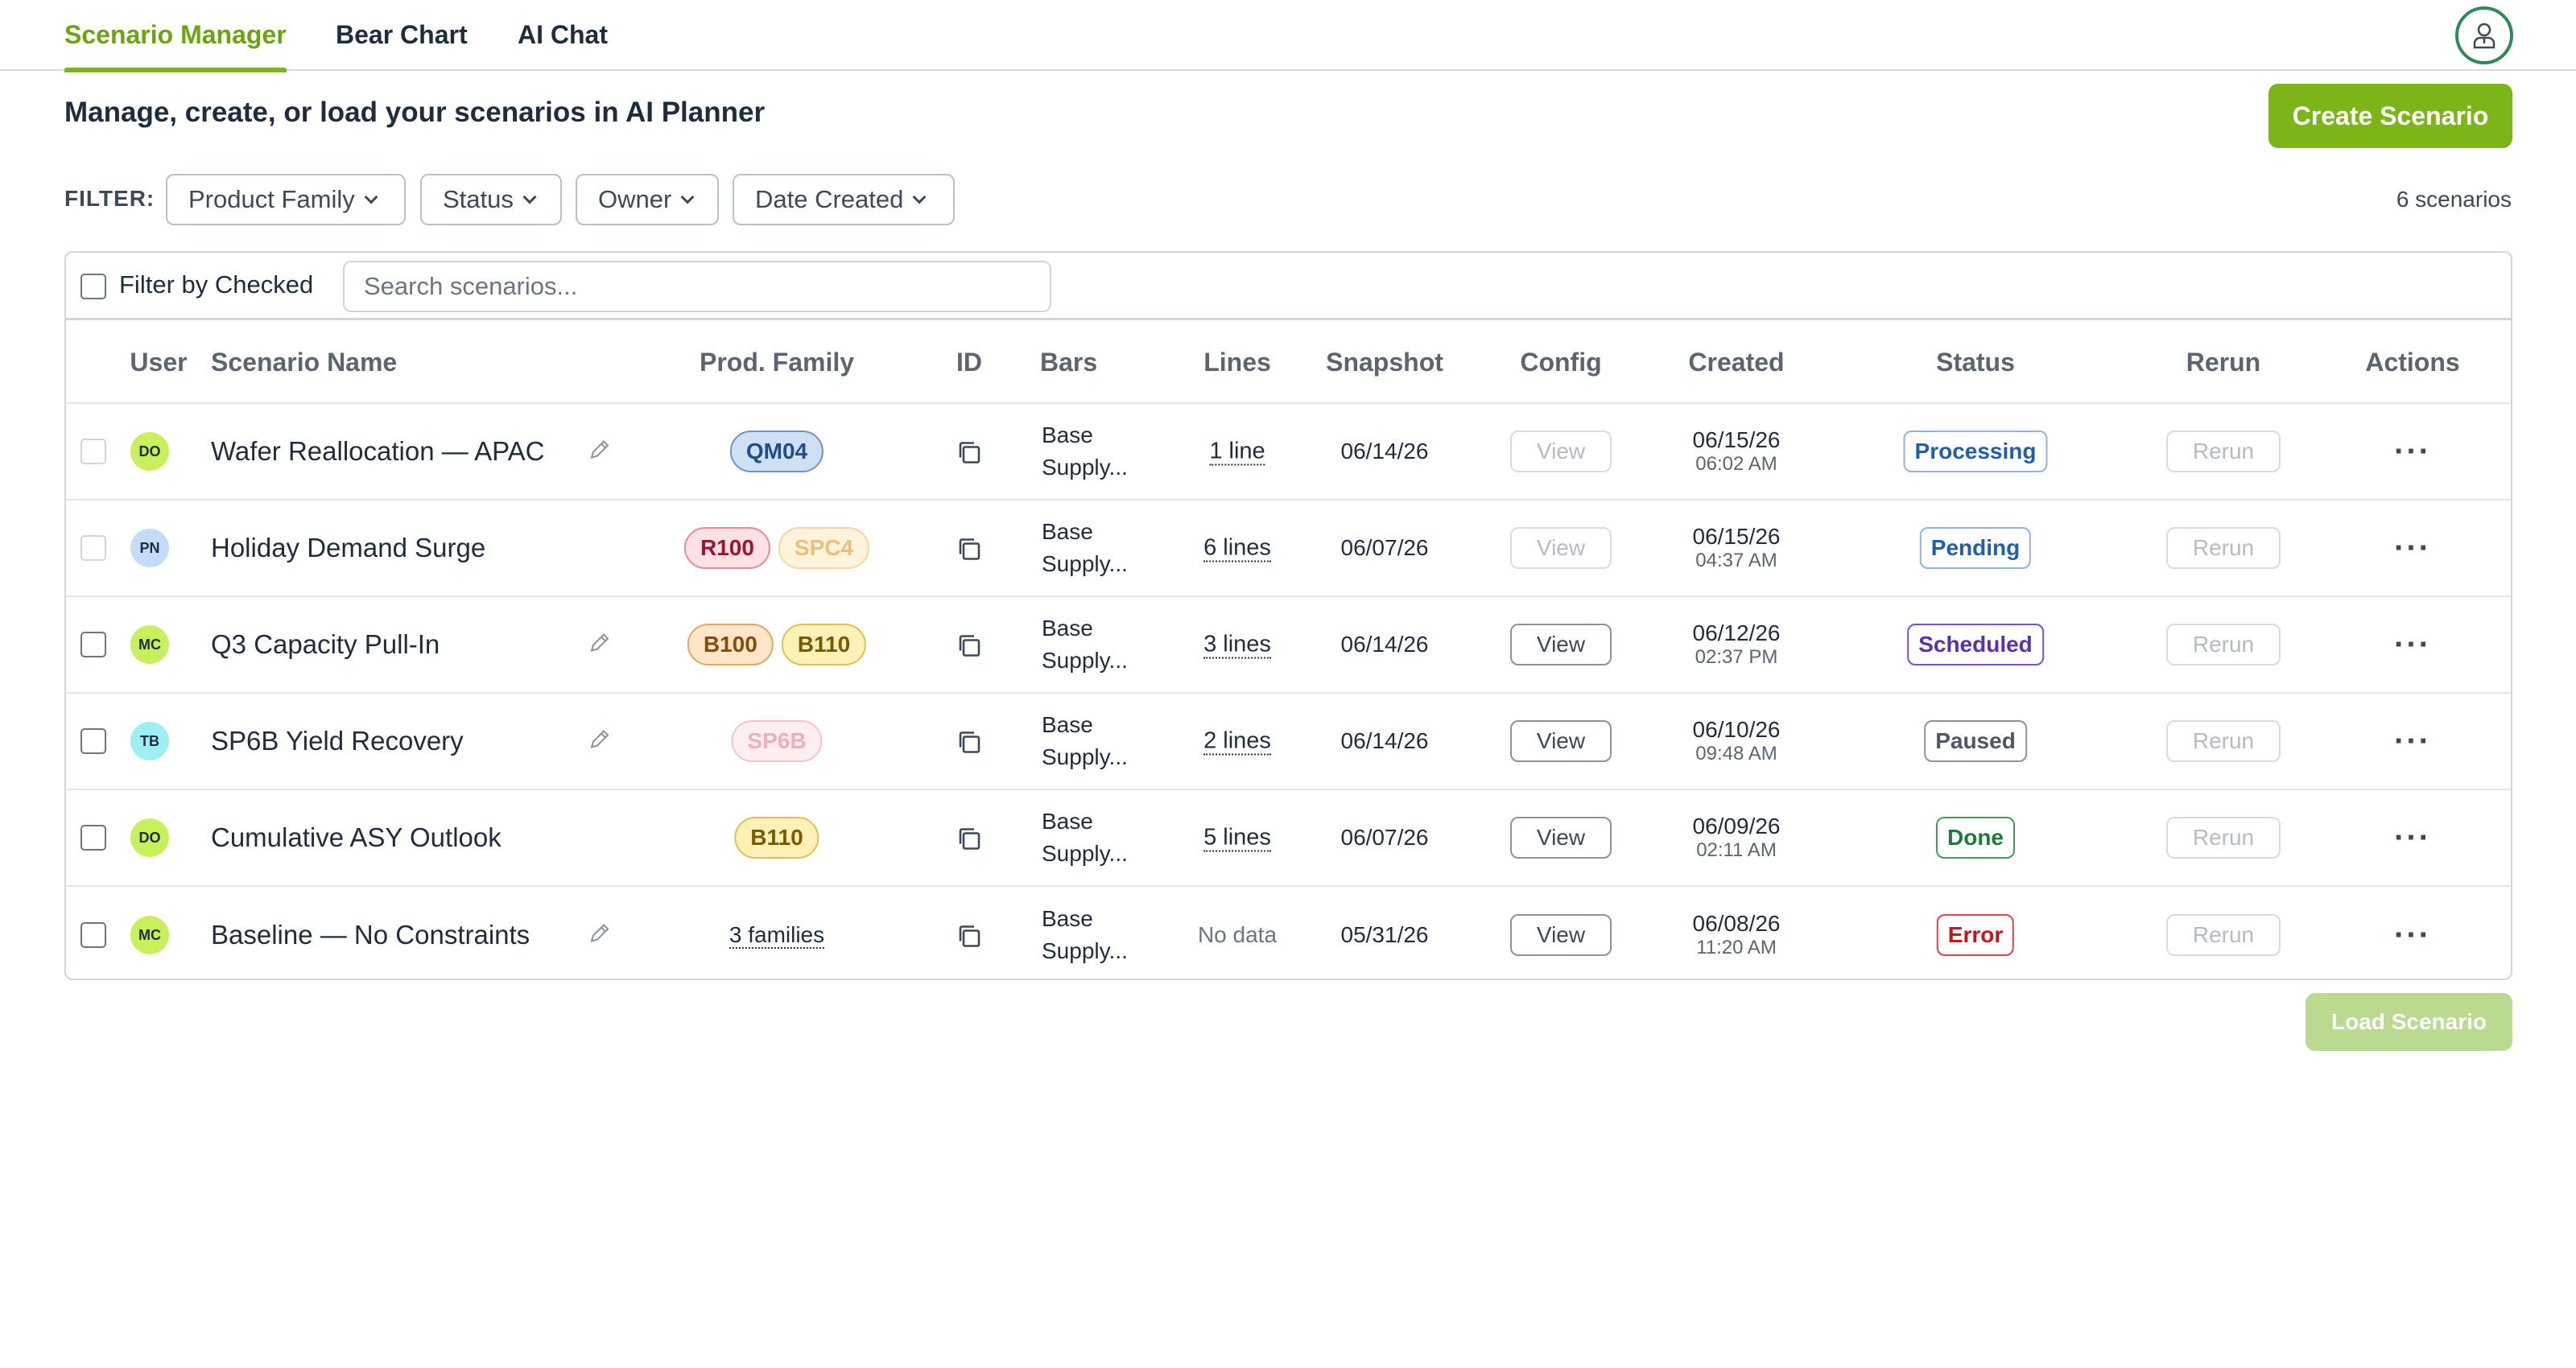 This screenshot has width=2576, height=1368. Describe the element at coordinates (730, 644) in the screenshot. I see `product-family-chip: B100` at that location.